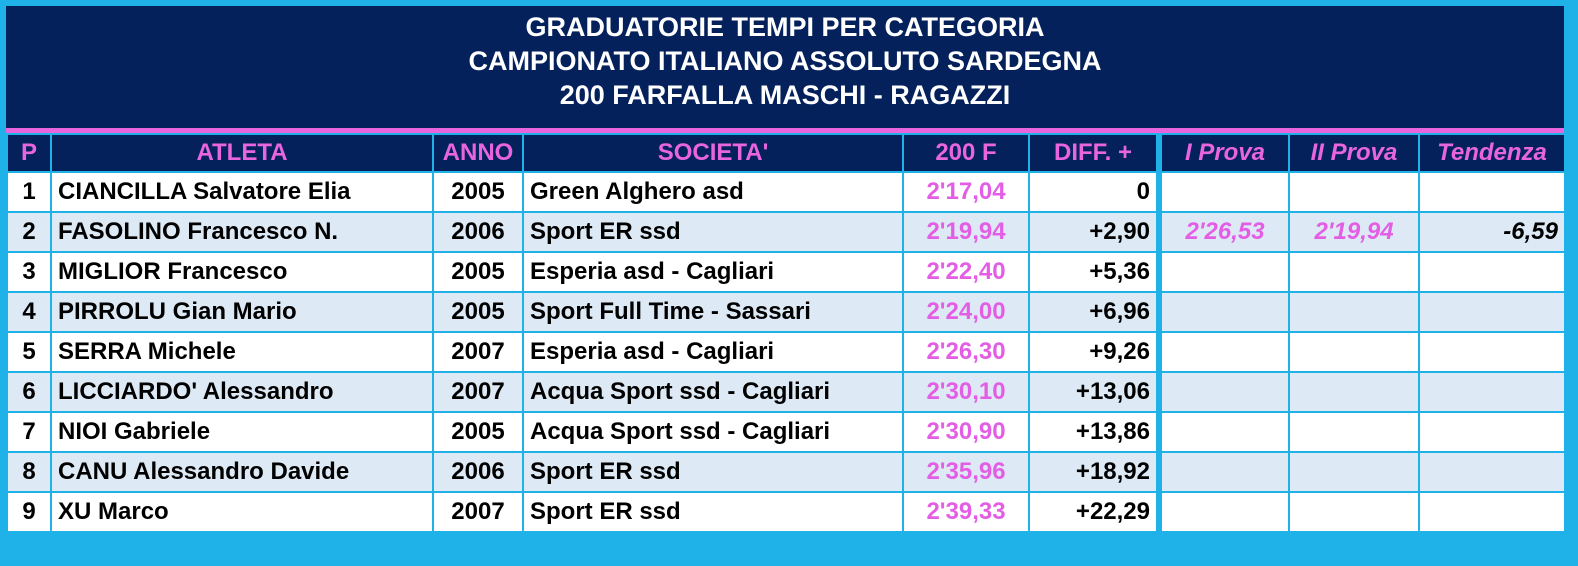 This screenshot has width=1578, height=566. I want to click on title-line-3: 200 FARFALLA MASCHI - RAGAZZI, so click(785, 95).